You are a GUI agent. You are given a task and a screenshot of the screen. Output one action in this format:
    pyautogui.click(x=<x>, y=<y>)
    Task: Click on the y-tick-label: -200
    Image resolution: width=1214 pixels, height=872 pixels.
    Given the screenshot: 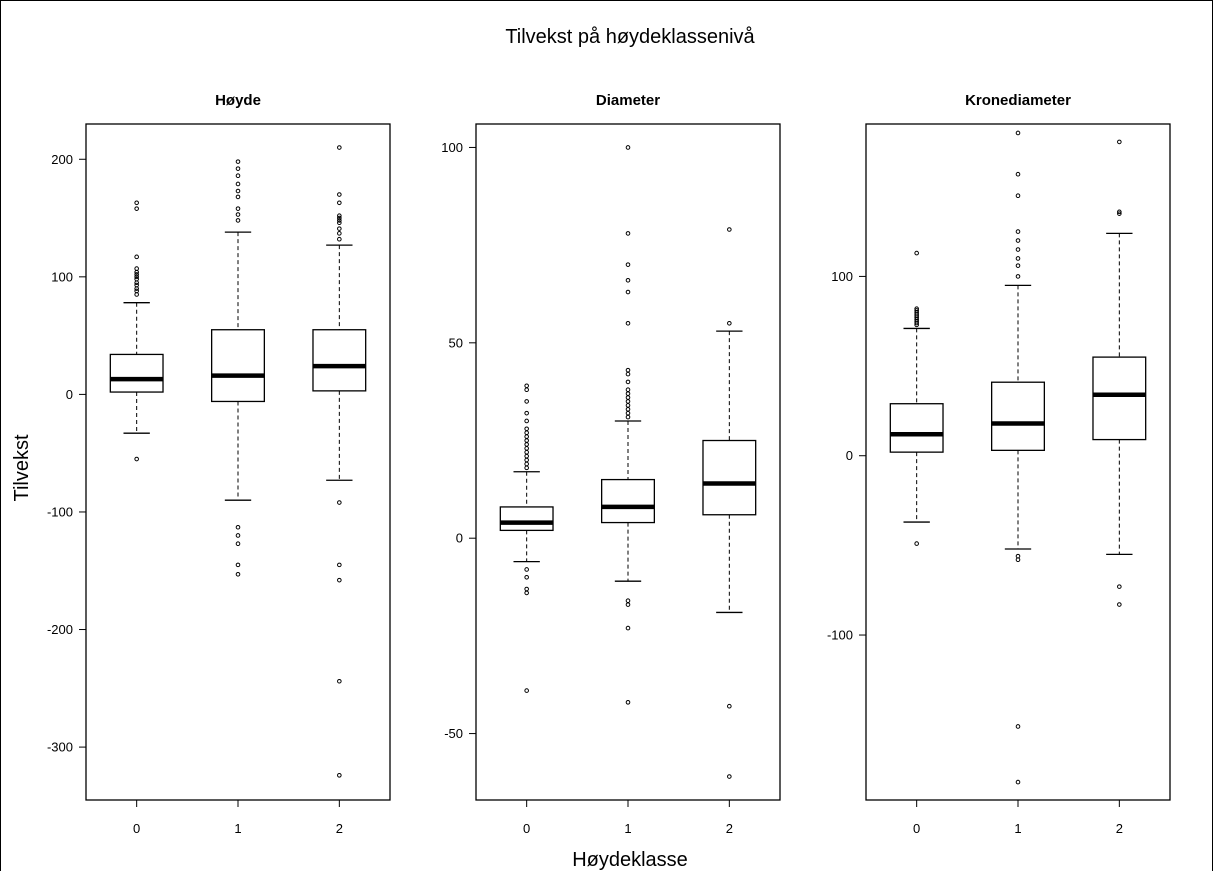 What is the action you would take?
    pyautogui.click(x=60, y=629)
    